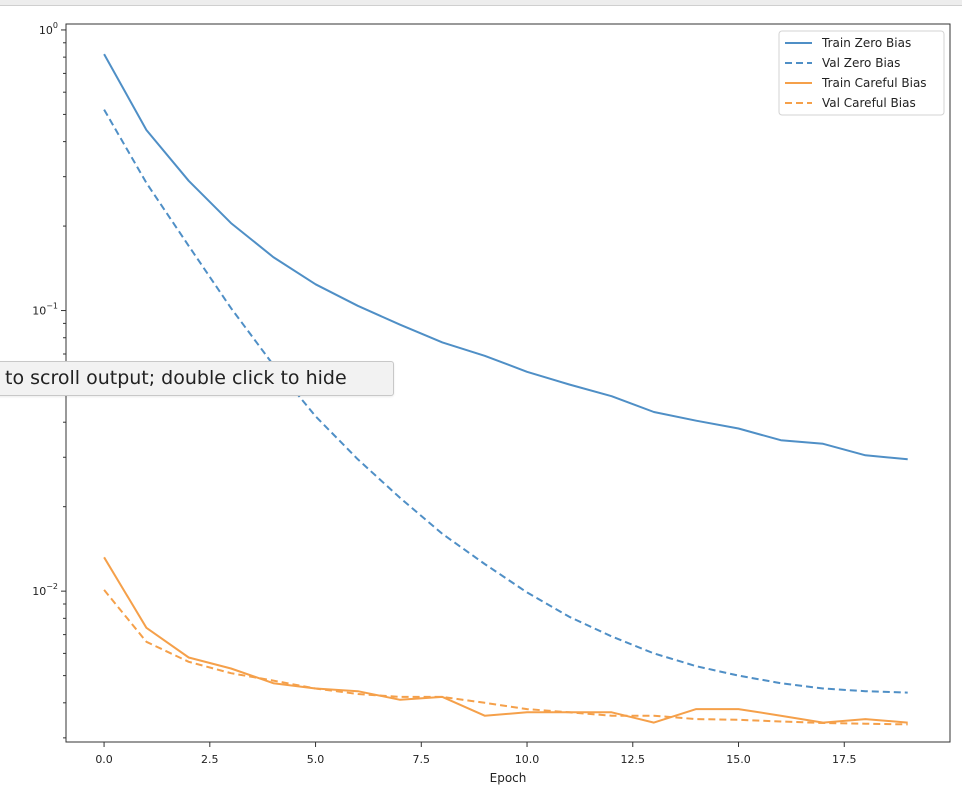  What do you see at coordinates (527, 759) in the screenshot?
I see `x-tick-label: 10.0` at bounding box center [527, 759].